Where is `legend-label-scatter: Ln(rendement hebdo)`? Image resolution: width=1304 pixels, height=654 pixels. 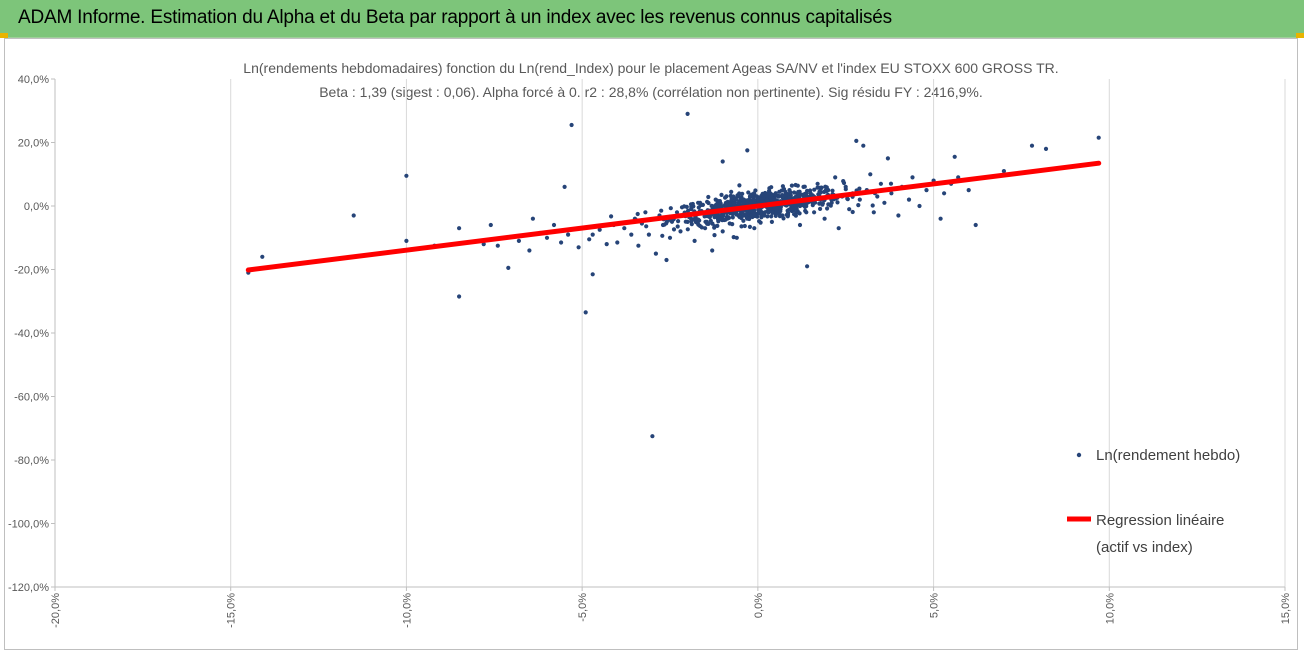 legend-label-scatter: Ln(rendement hebdo) is located at coordinates (1168, 455).